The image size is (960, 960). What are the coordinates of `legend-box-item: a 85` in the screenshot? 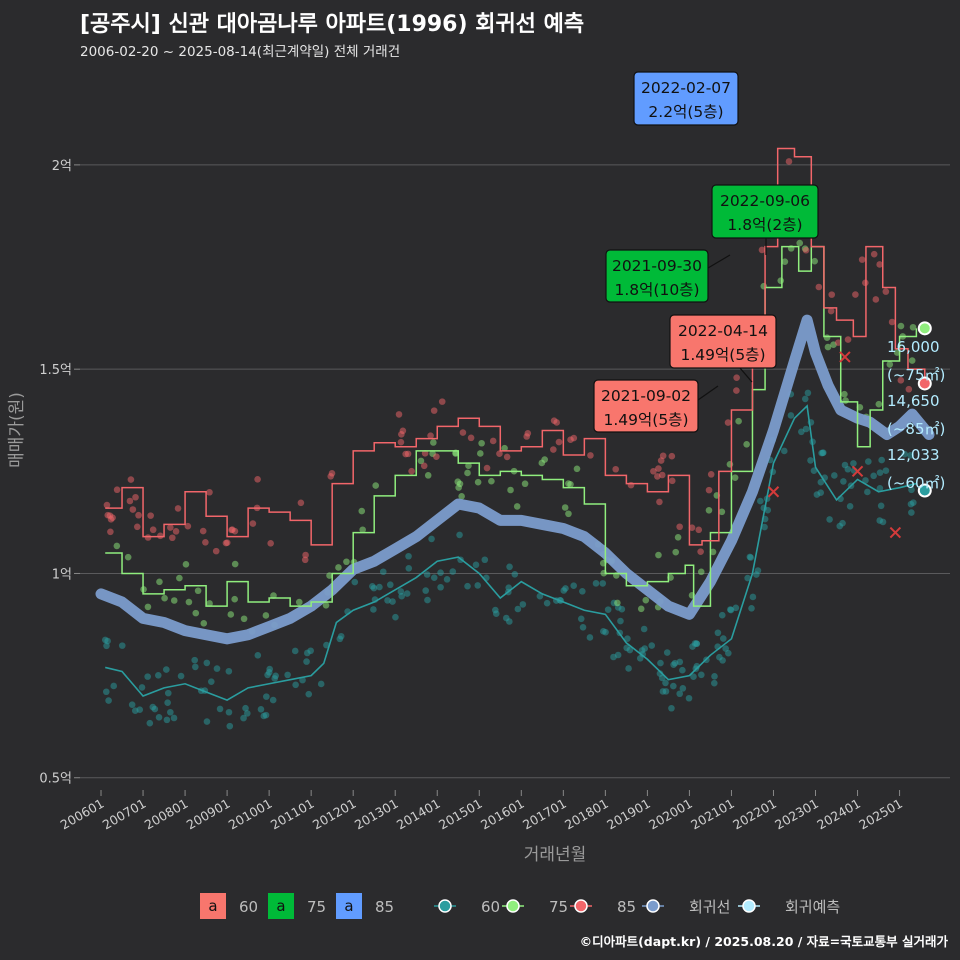 It's located at (365, 906).